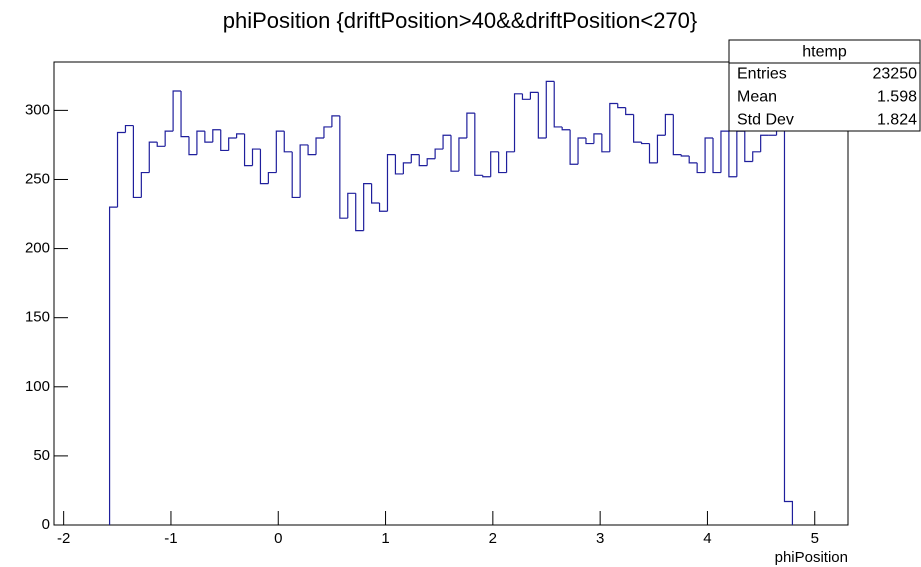 This screenshot has width=921, height=567. I want to click on y-tick-label: 150, so click(37, 317).